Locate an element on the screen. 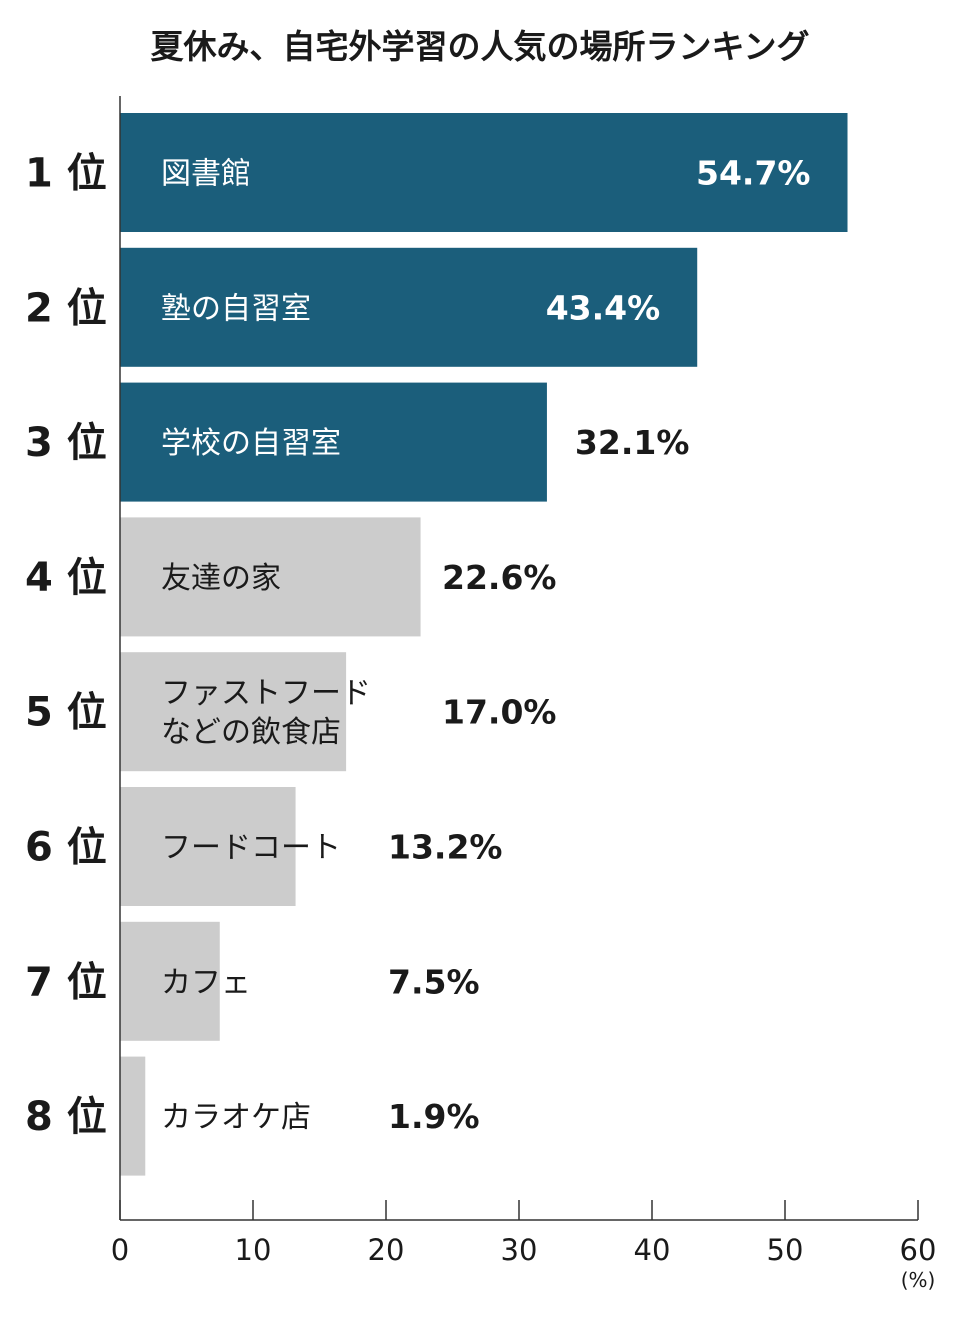 Image resolution: width=960 pixels, height=1319 pixels. rank-label-8: 8 位 is located at coordinates (66, 1117).